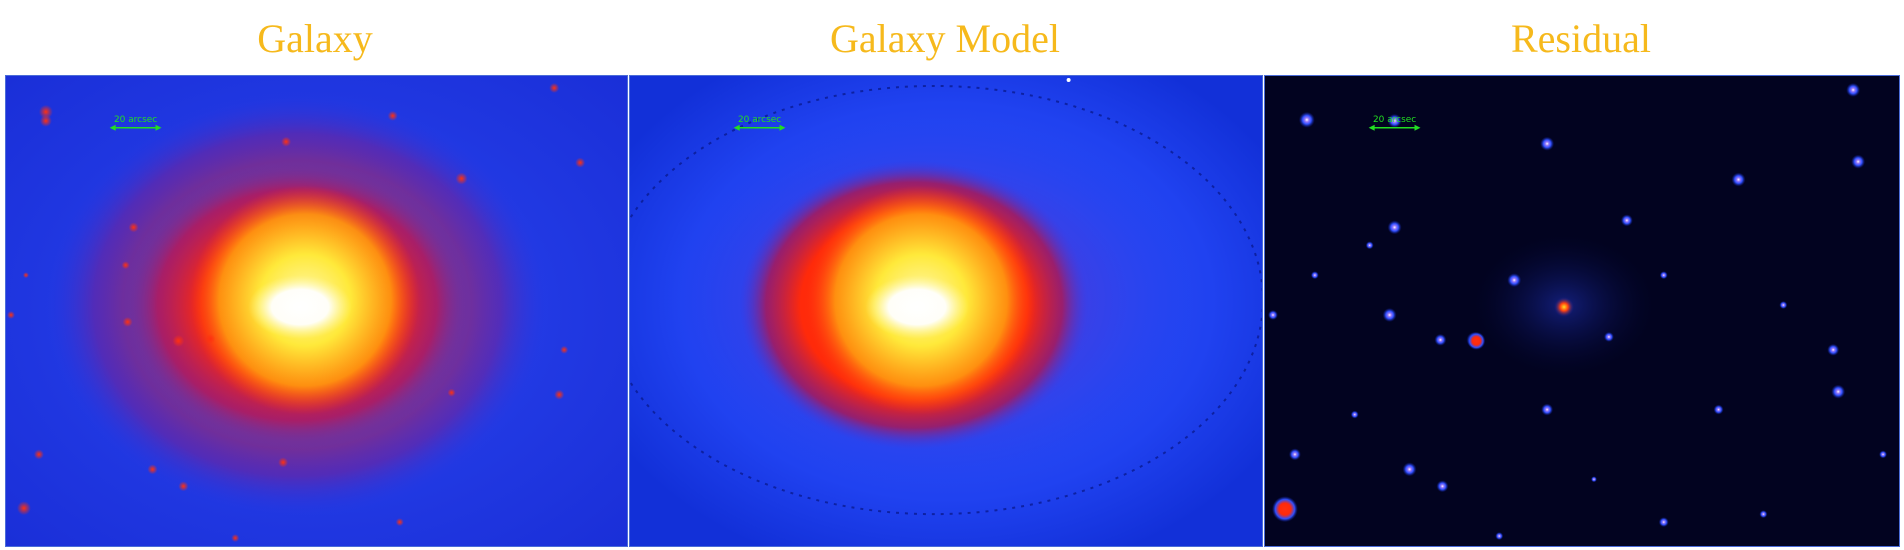 This screenshot has height=550, width=1904. What do you see at coordinates (945, 38) in the screenshot?
I see `panel-title-galaxy-model: Galaxy Model` at bounding box center [945, 38].